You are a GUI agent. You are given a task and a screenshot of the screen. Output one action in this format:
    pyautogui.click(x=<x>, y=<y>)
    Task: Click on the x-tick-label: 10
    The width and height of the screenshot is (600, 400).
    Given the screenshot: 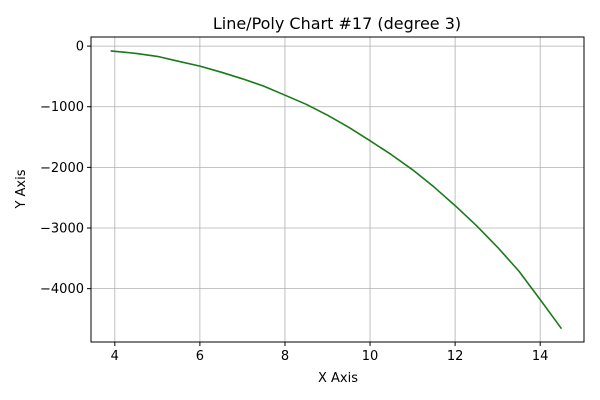 What is the action you would take?
    pyautogui.click(x=370, y=356)
    